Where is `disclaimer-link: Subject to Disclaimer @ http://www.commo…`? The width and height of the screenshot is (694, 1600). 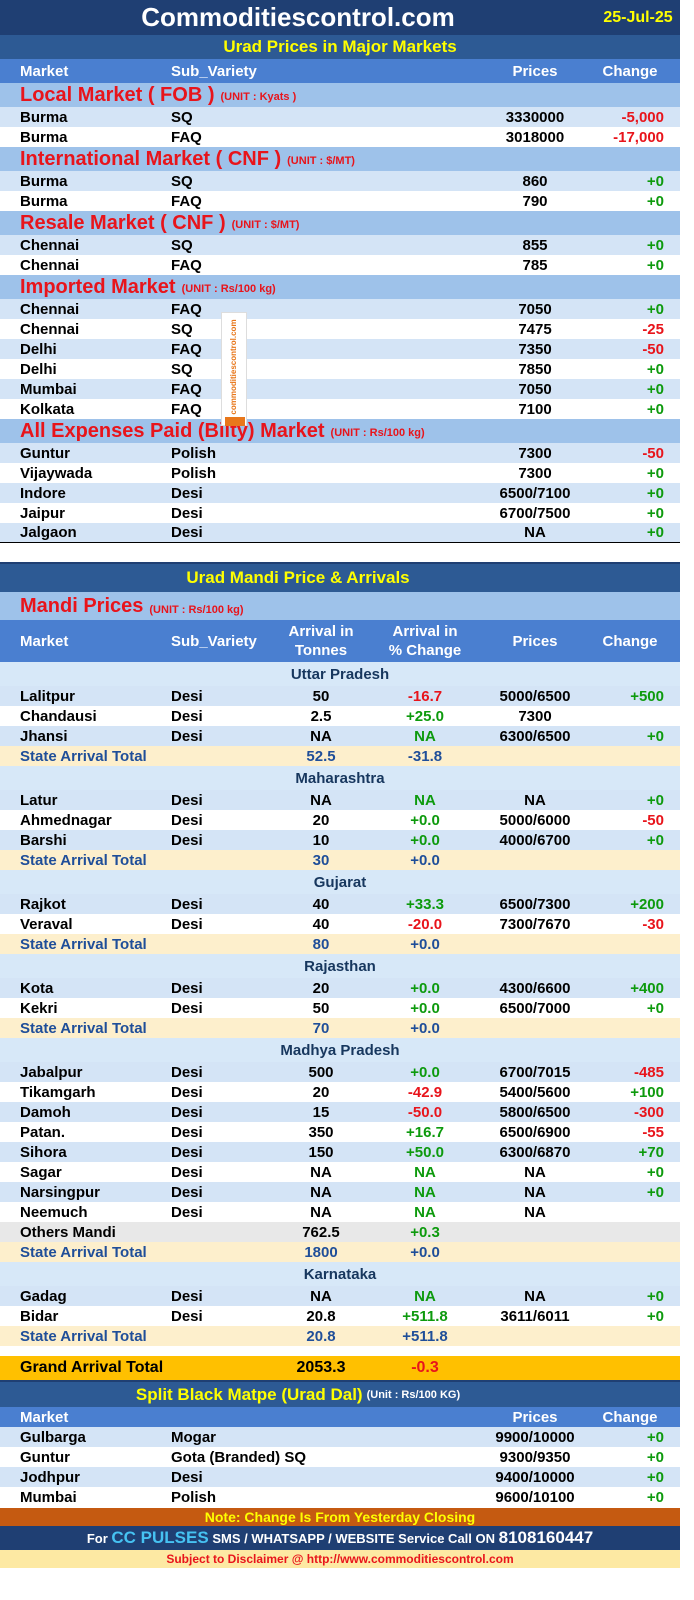 disclaimer-link: Subject to Disclaimer @ http://www.commo… is located at coordinates (340, 1559).